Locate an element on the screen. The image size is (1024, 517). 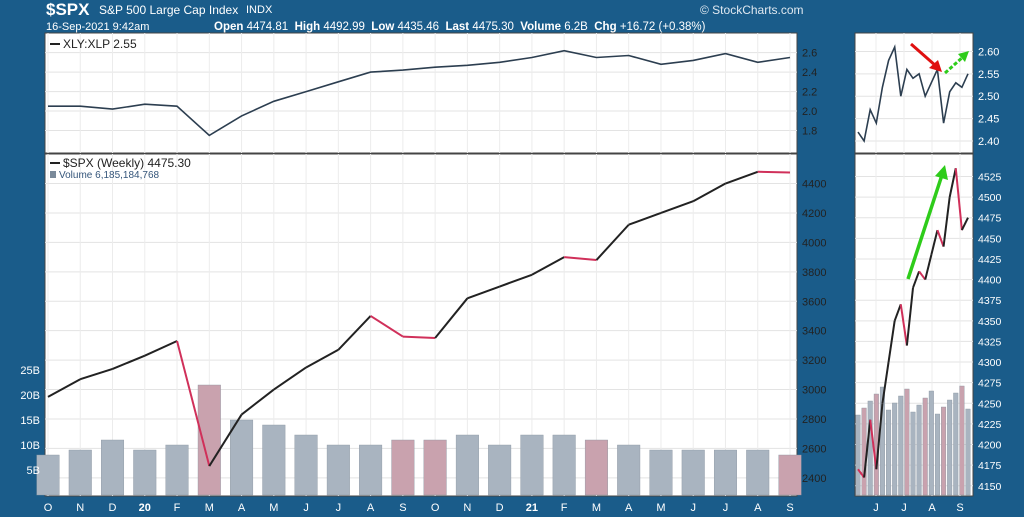
ratio-y-tick: 2.4 is located at coordinates (809, 73).